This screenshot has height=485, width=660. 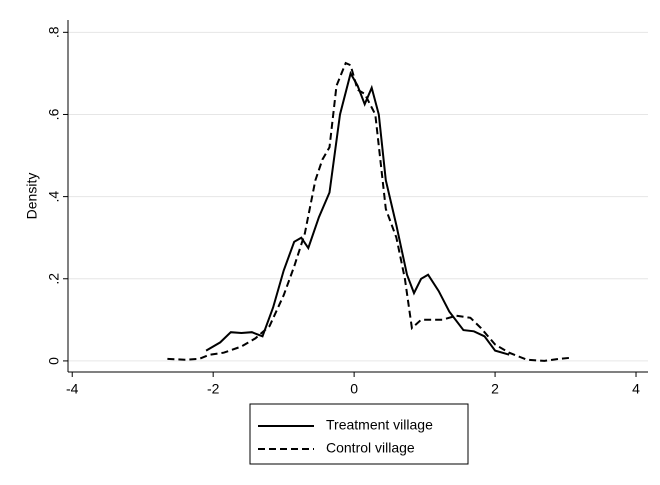 I want to click on y-tick-label: .4, so click(x=54, y=197).